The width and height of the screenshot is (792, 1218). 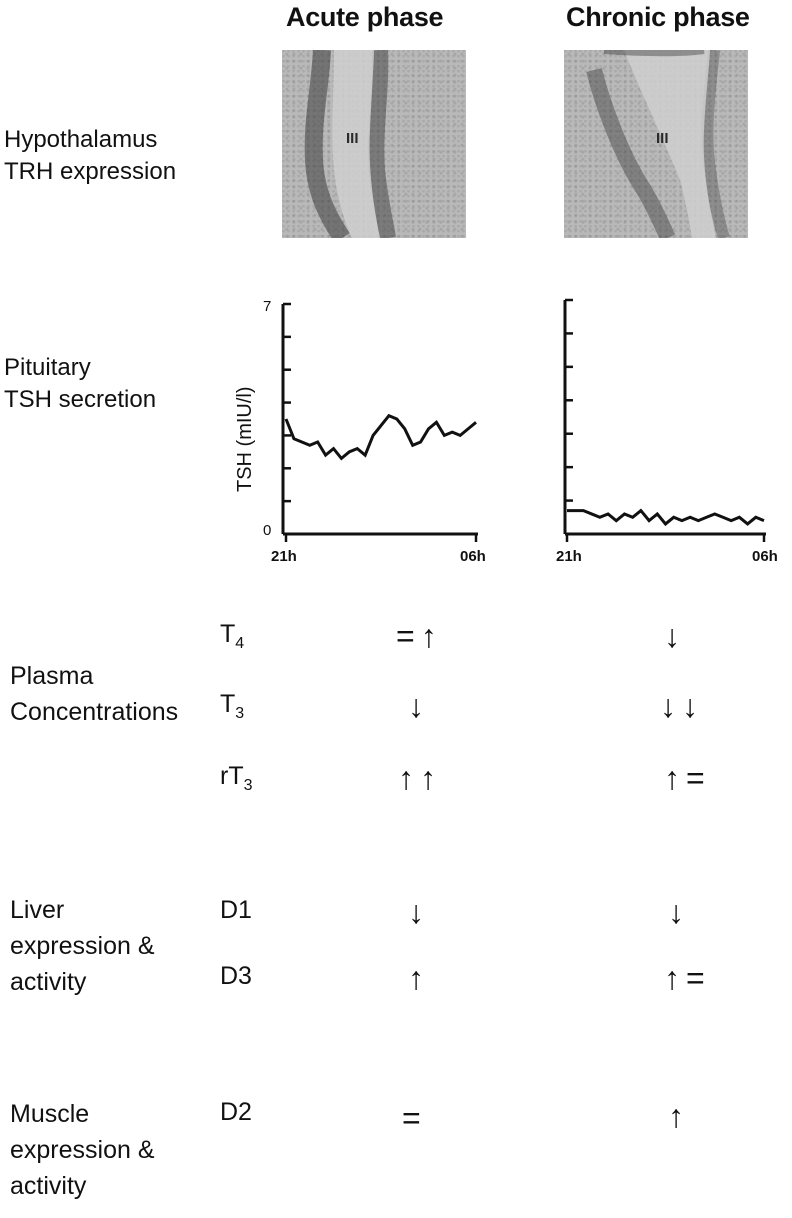 I want to click on plasma-row-label: Plasma Concentrations, so click(x=94, y=694).